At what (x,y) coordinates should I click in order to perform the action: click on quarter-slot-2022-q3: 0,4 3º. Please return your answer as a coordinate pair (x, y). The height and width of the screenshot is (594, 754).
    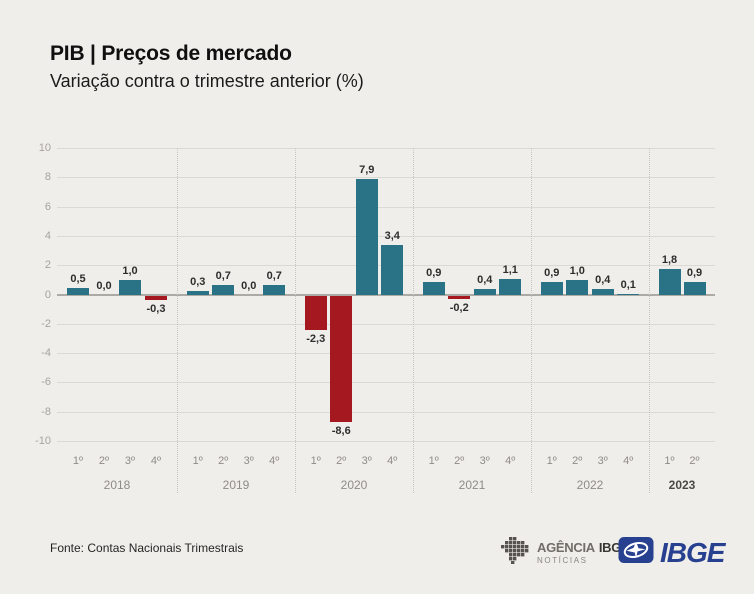
    Looking at the image, I should click on (603, 320).